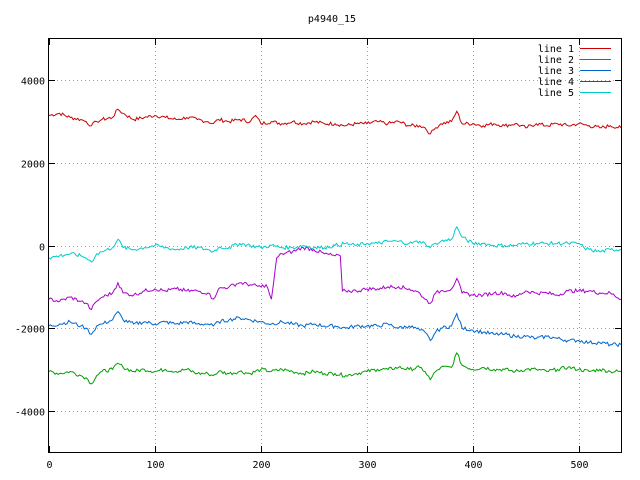  I want to click on x-tick-label: 500, so click(579, 465).